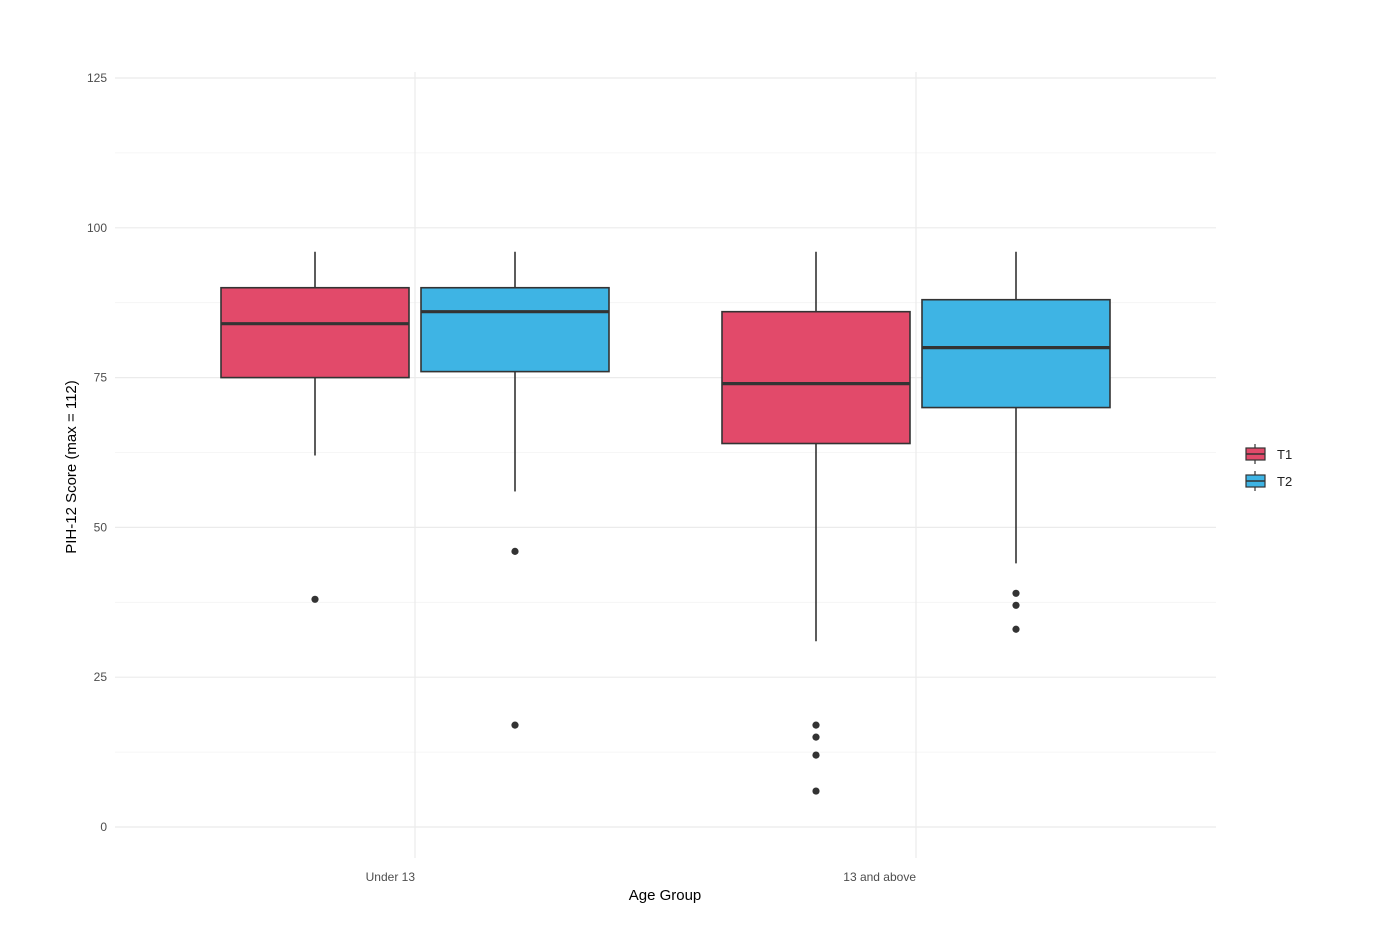 This screenshot has height=950, width=1400. Describe the element at coordinates (1284, 481) in the screenshot. I see `legend-label: T2` at that location.